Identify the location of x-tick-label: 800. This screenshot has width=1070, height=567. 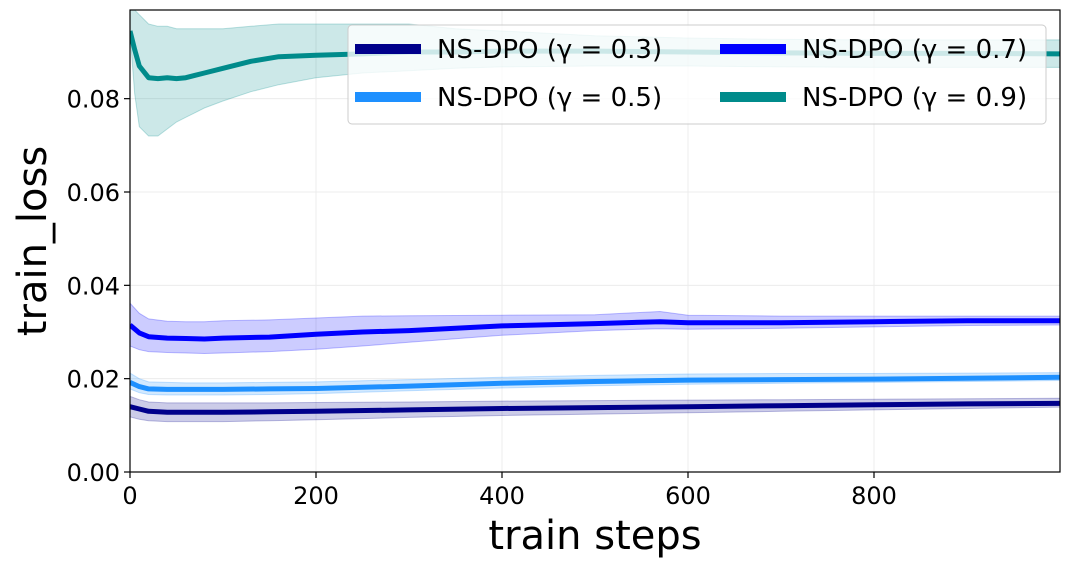
(874, 496).